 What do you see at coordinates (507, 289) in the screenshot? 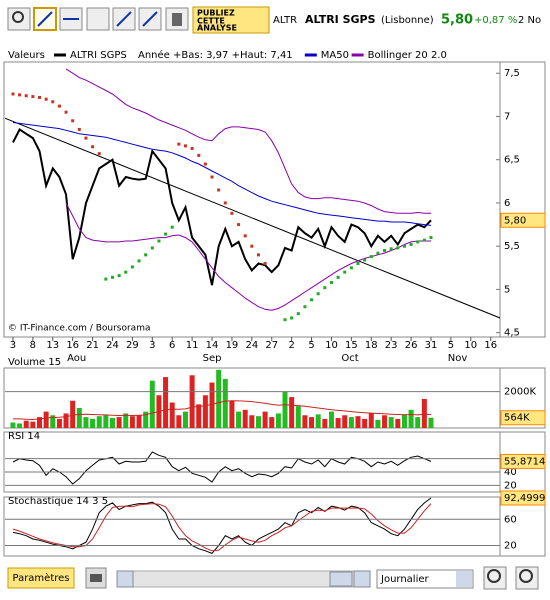
I see `y-tick-label: 5` at bounding box center [507, 289].